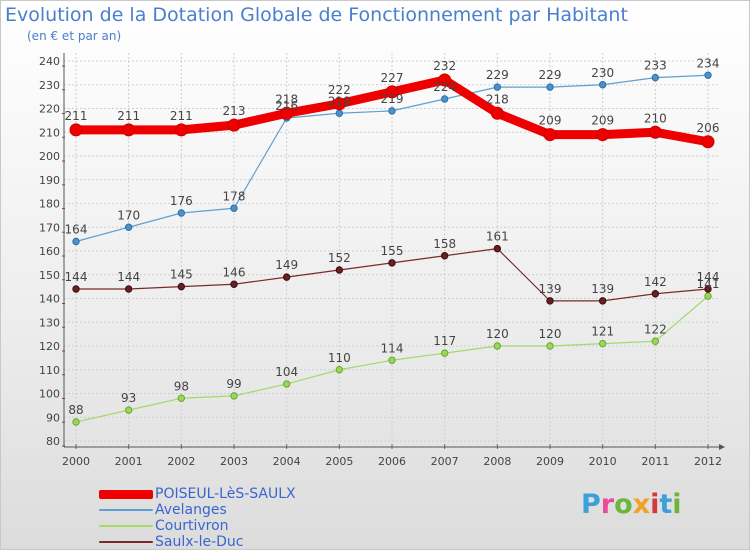 The image size is (750, 551). Describe the element at coordinates (339, 90) in the screenshot. I see `data-label-poiseul: 222` at that location.